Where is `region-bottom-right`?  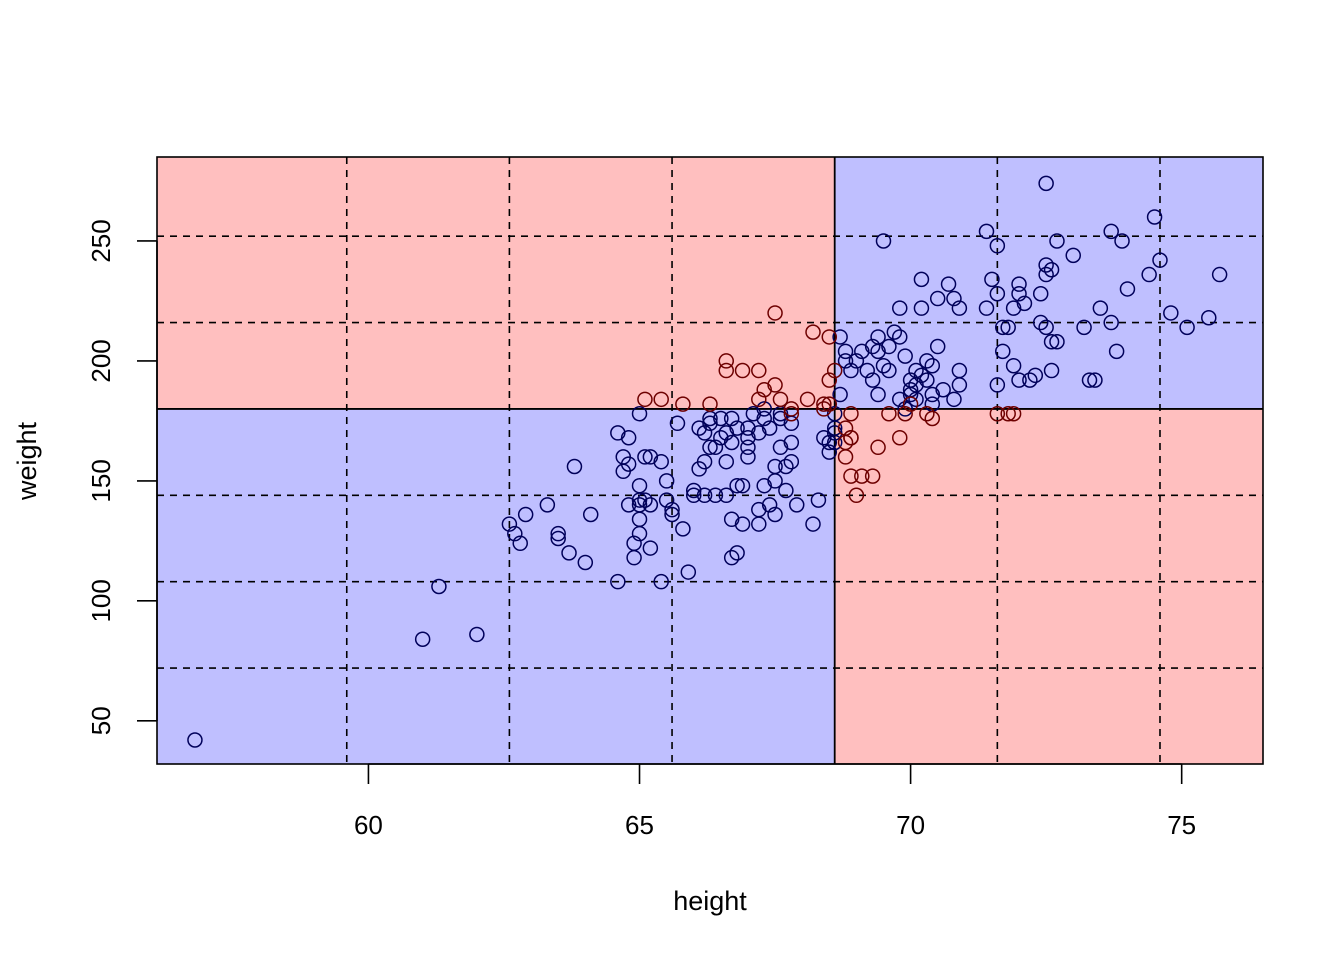
region-bottom-right is located at coordinates (1048, 586).